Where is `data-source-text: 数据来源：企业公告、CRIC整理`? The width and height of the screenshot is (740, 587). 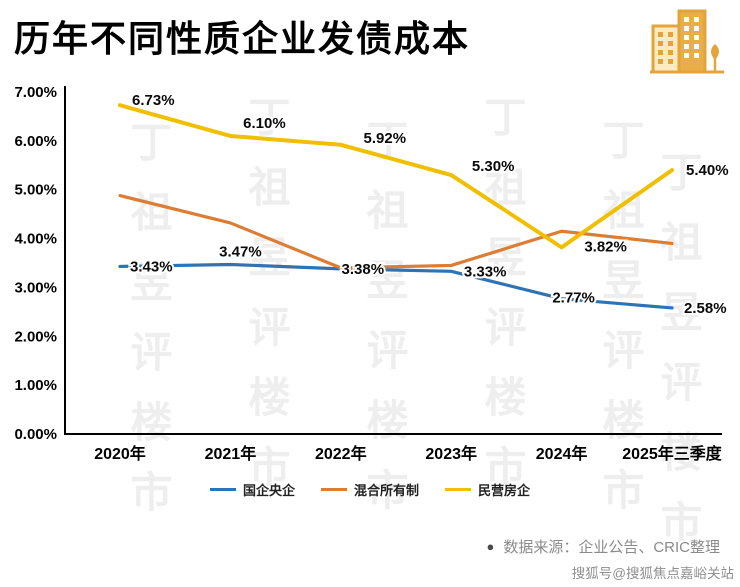 data-source-text: 数据来源：企业公告、CRIC整理 is located at coordinates (611, 547).